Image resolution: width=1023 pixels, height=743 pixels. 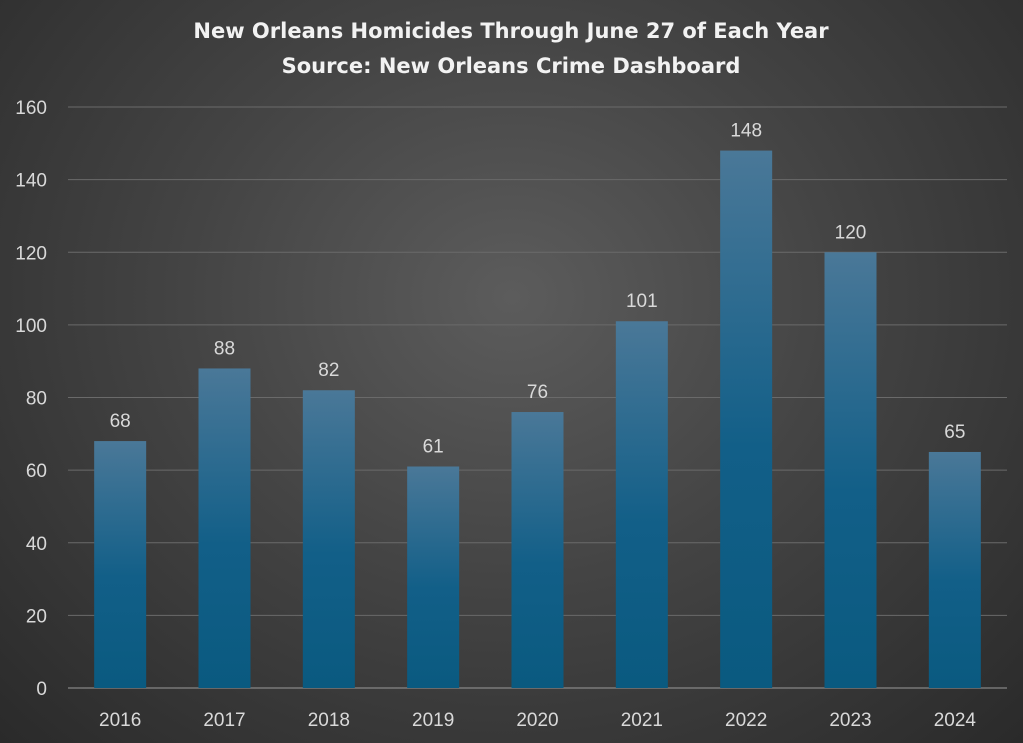 What do you see at coordinates (746, 720) in the screenshot?
I see `x-tick-label: 2022` at bounding box center [746, 720].